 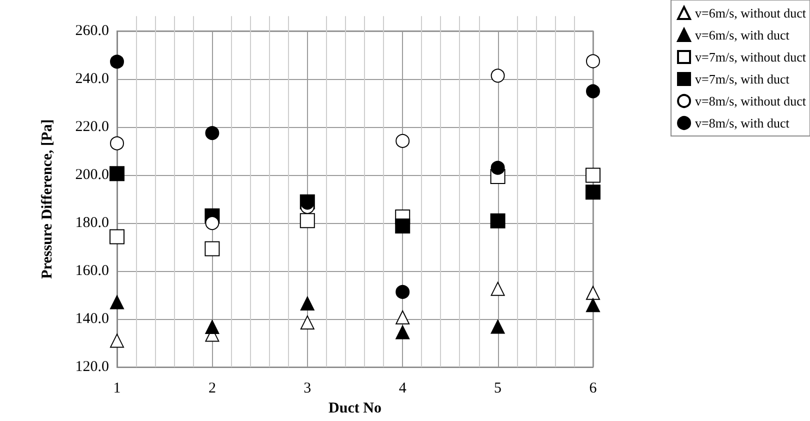 I want to click on x-tick-label: 4, so click(x=402, y=388).